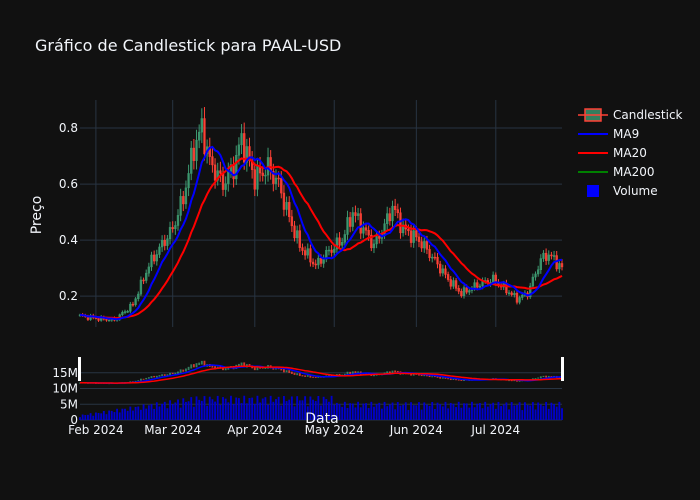  What do you see at coordinates (321, 374) in the screenshot?
I see `mini-ma20-line` at bounding box center [321, 374].